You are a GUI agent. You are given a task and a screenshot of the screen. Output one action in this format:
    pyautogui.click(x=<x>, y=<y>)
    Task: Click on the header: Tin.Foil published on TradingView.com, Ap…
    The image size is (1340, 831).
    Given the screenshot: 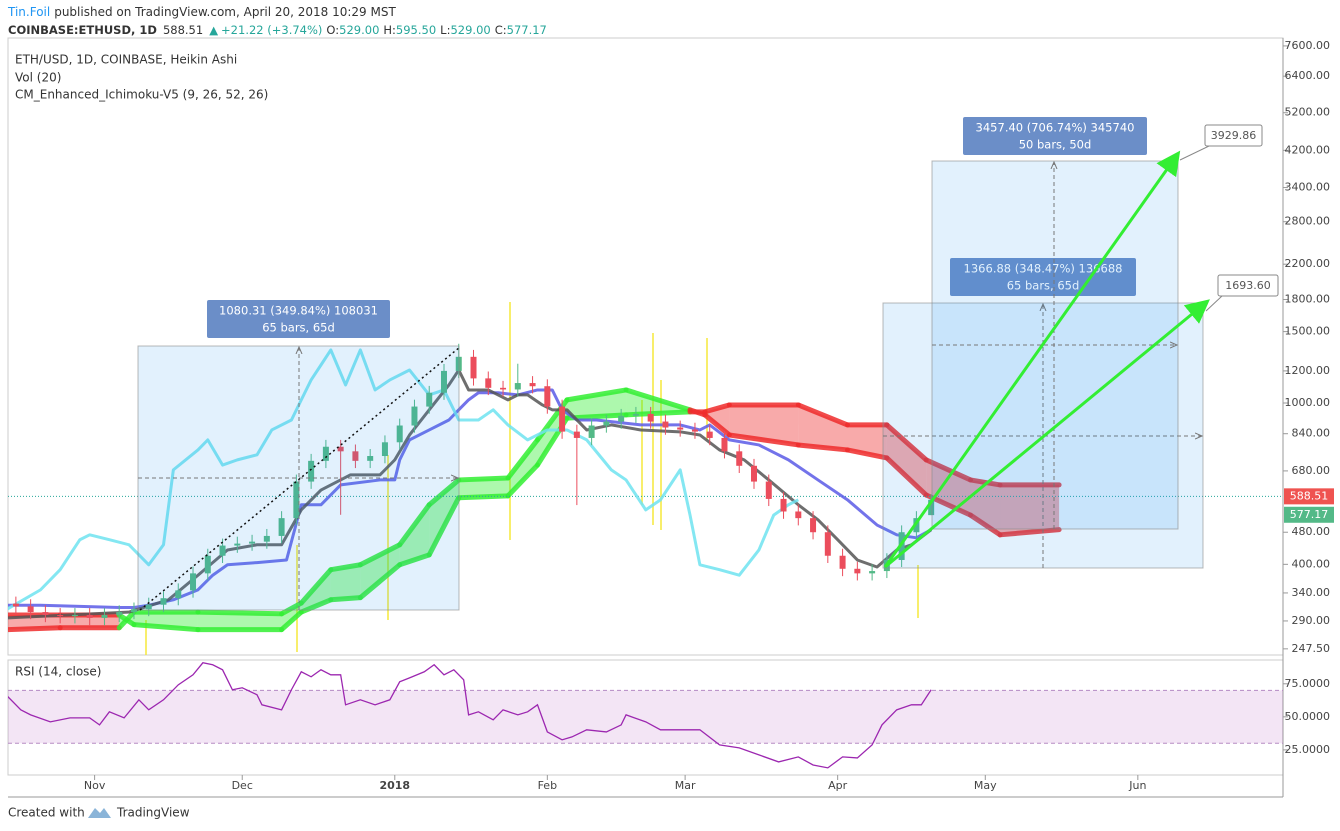 What is the action you would take?
    pyautogui.click(x=201, y=12)
    